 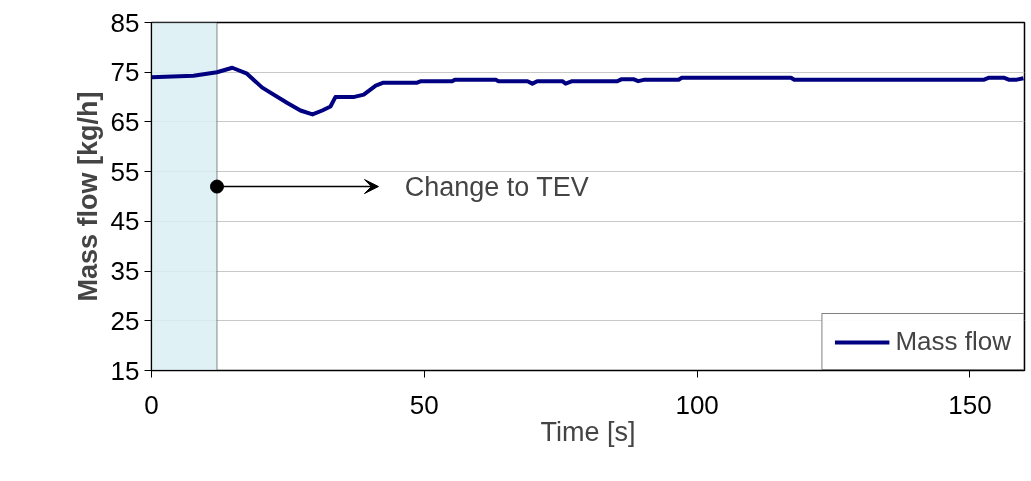 What do you see at coordinates (588, 431) in the screenshot?
I see `x-axis-title: Time [s]` at bounding box center [588, 431].